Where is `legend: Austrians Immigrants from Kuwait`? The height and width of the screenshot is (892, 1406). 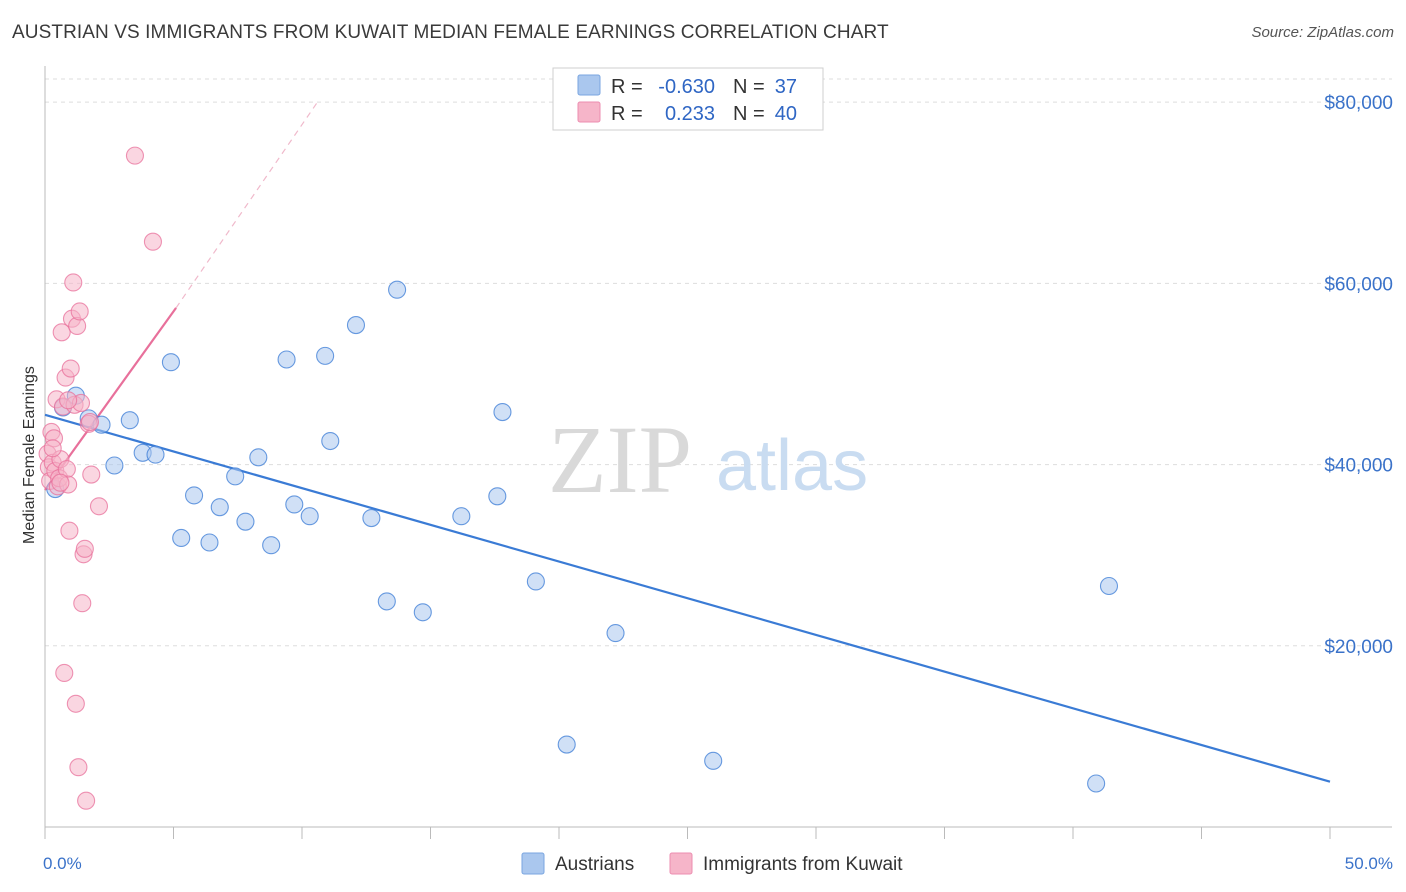
legend: Austrians Immigrants from Kuwait is located at coordinates (712, 863).